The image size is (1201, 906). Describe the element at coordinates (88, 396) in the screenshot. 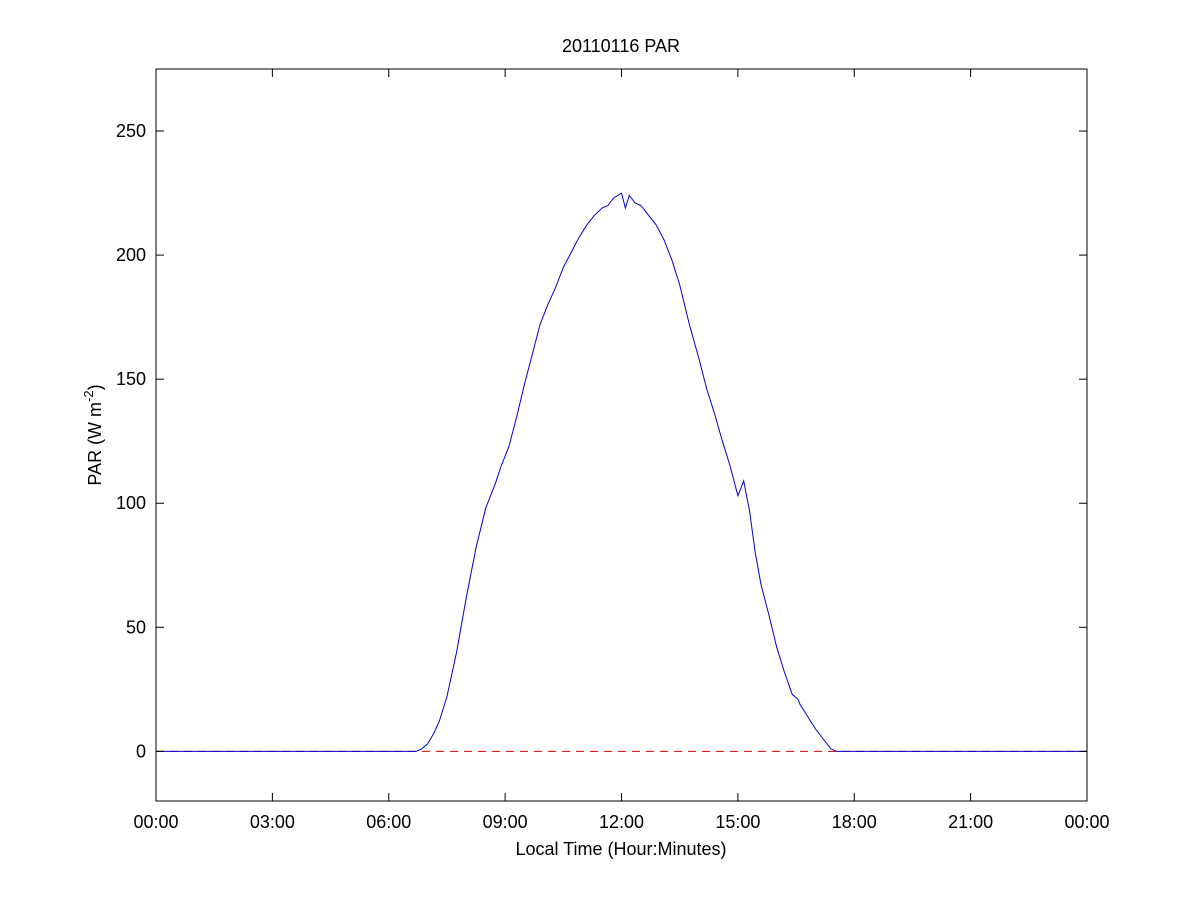

I see `y-axis-label-superscript: -2` at that location.